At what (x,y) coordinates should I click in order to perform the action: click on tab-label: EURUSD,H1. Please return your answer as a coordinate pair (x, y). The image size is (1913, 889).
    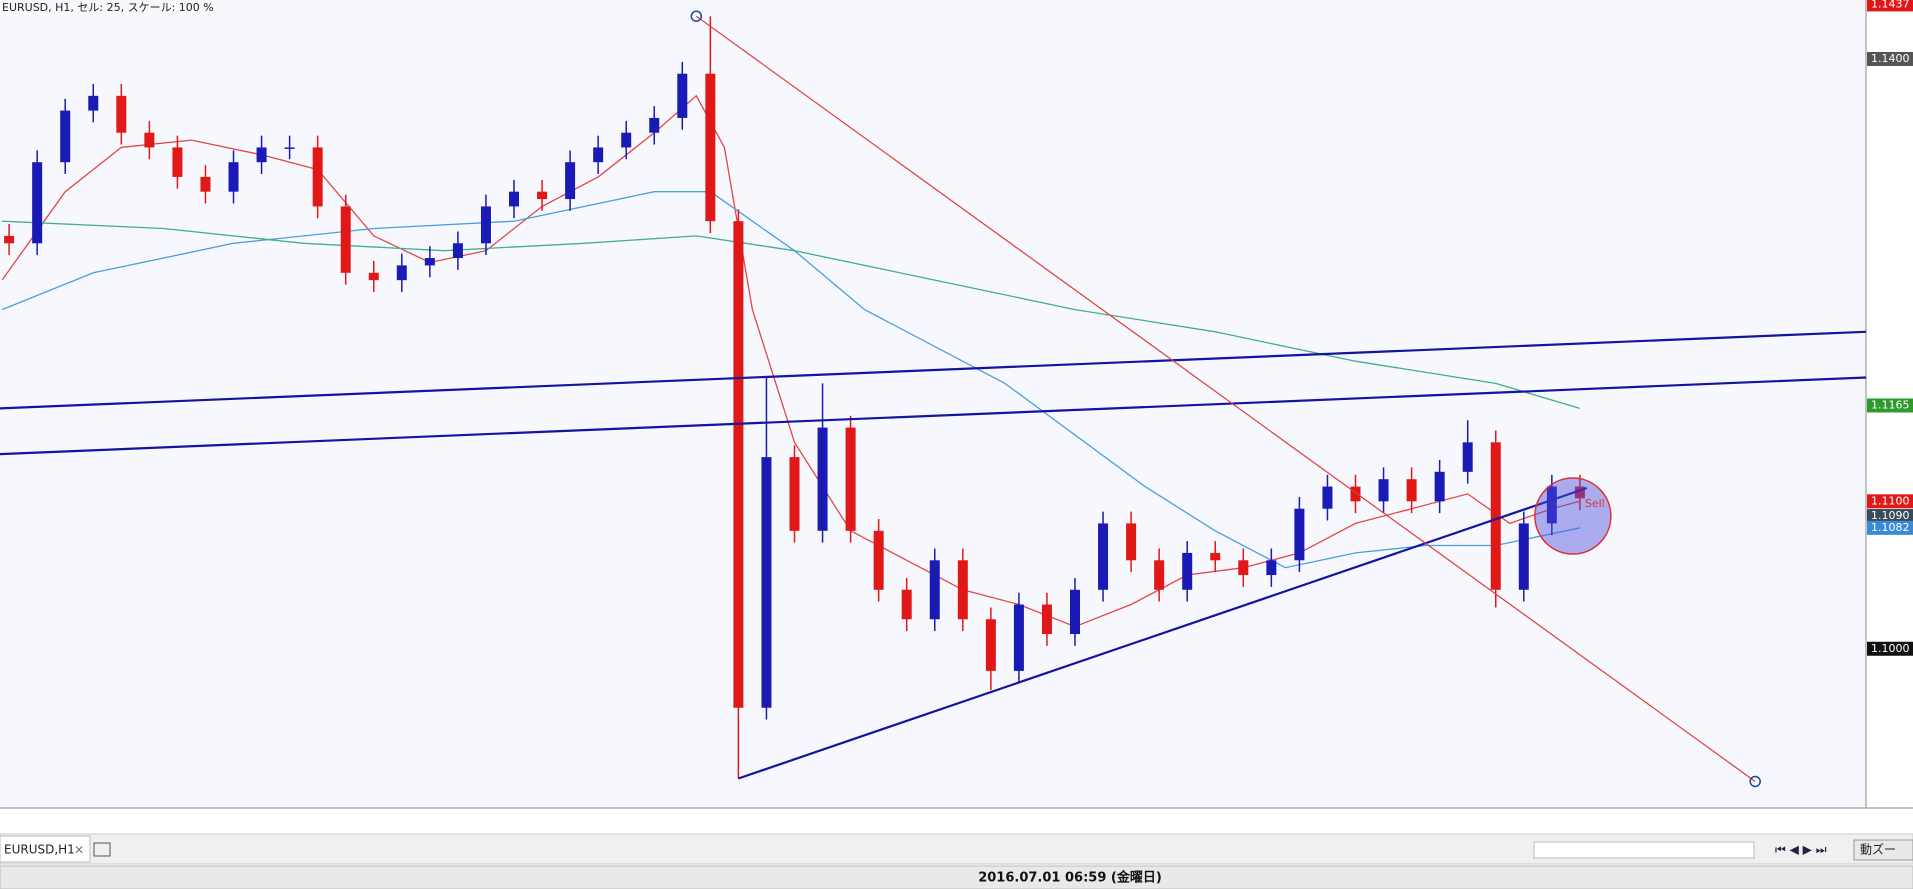
    Looking at the image, I should click on (39, 850).